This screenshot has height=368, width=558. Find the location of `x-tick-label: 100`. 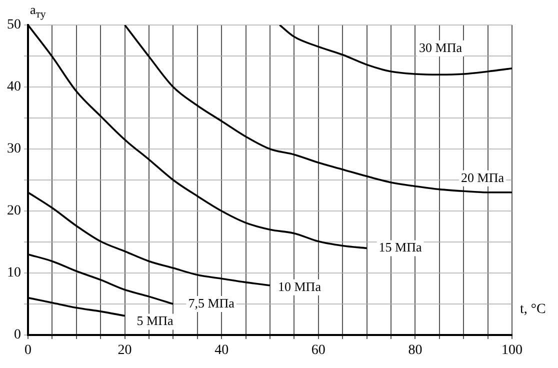

x-tick-label: 100 is located at coordinates (512, 350).